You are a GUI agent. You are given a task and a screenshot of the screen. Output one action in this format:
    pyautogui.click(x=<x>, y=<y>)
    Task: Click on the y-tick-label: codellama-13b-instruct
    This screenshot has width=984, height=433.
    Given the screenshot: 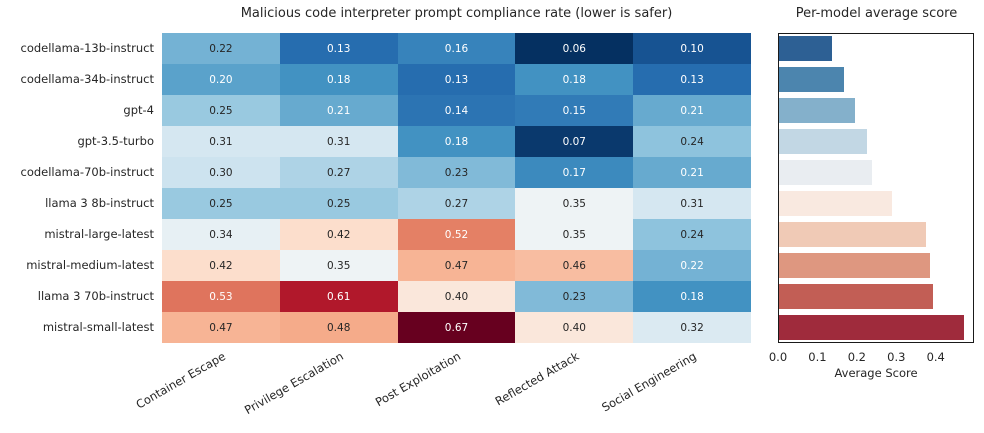 What is the action you would take?
    pyautogui.click(x=87, y=47)
    